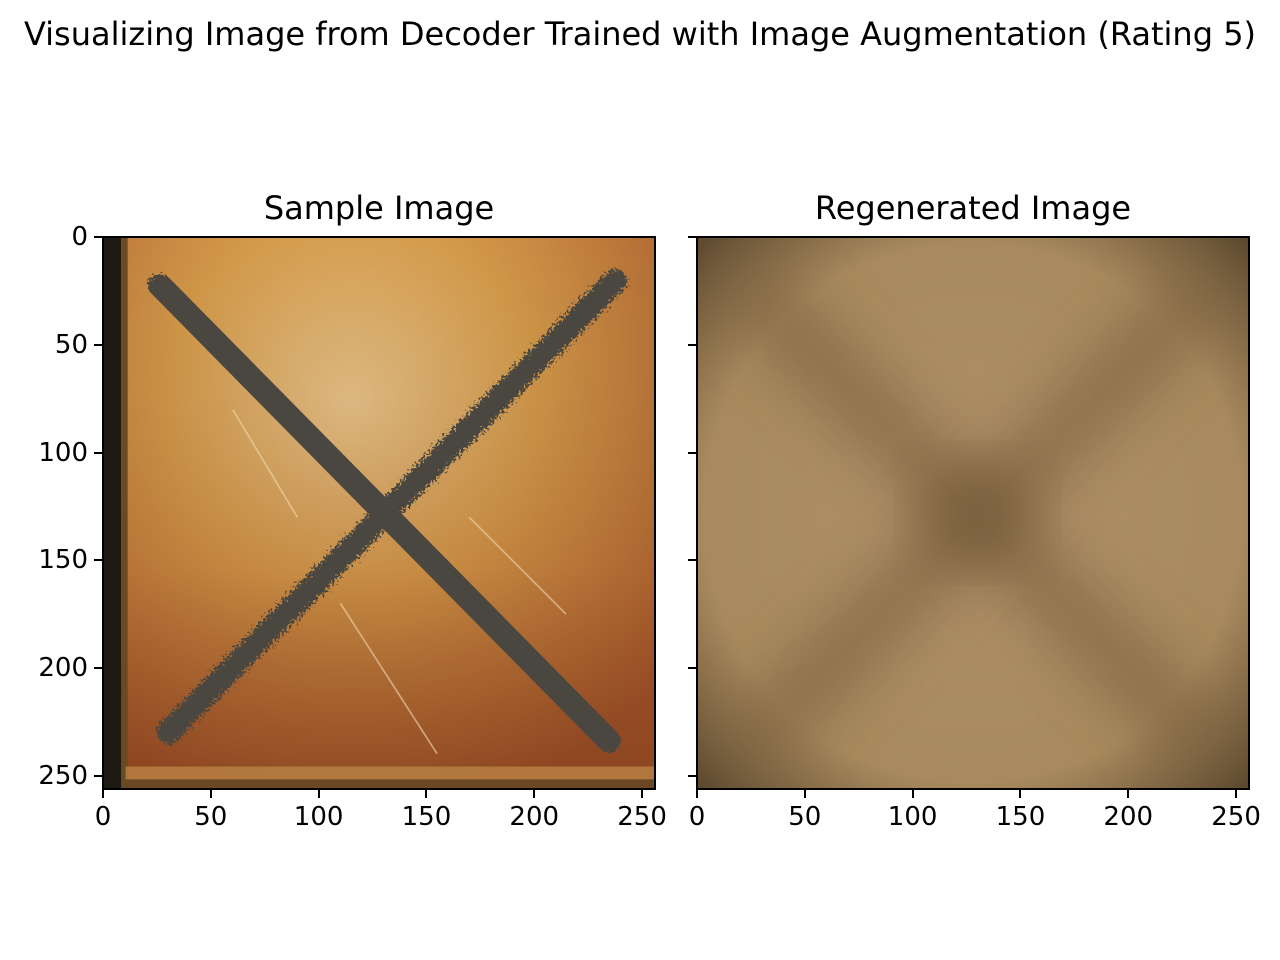 The image size is (1280, 960). I want to click on y-tick-label: 250, so click(63, 776).